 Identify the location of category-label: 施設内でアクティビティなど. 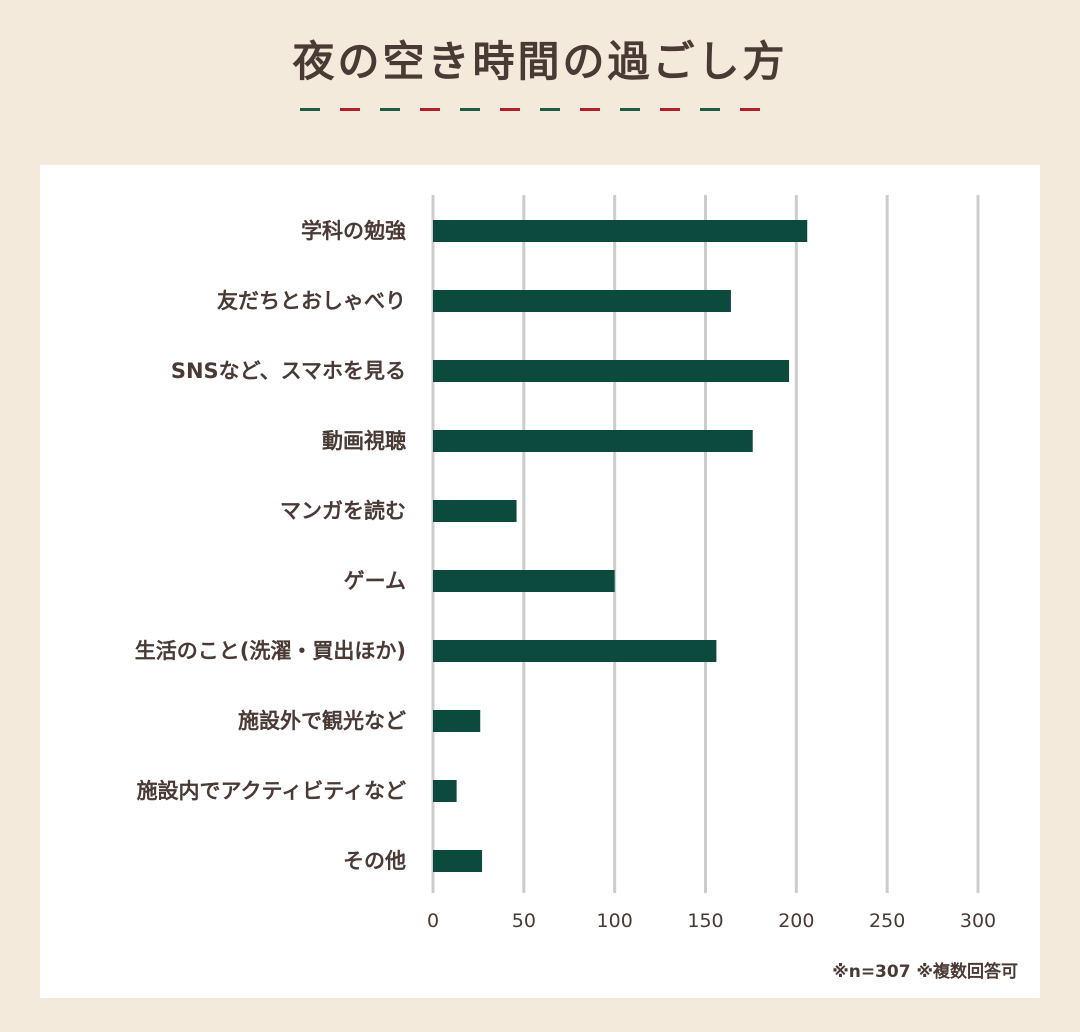
(271, 791).